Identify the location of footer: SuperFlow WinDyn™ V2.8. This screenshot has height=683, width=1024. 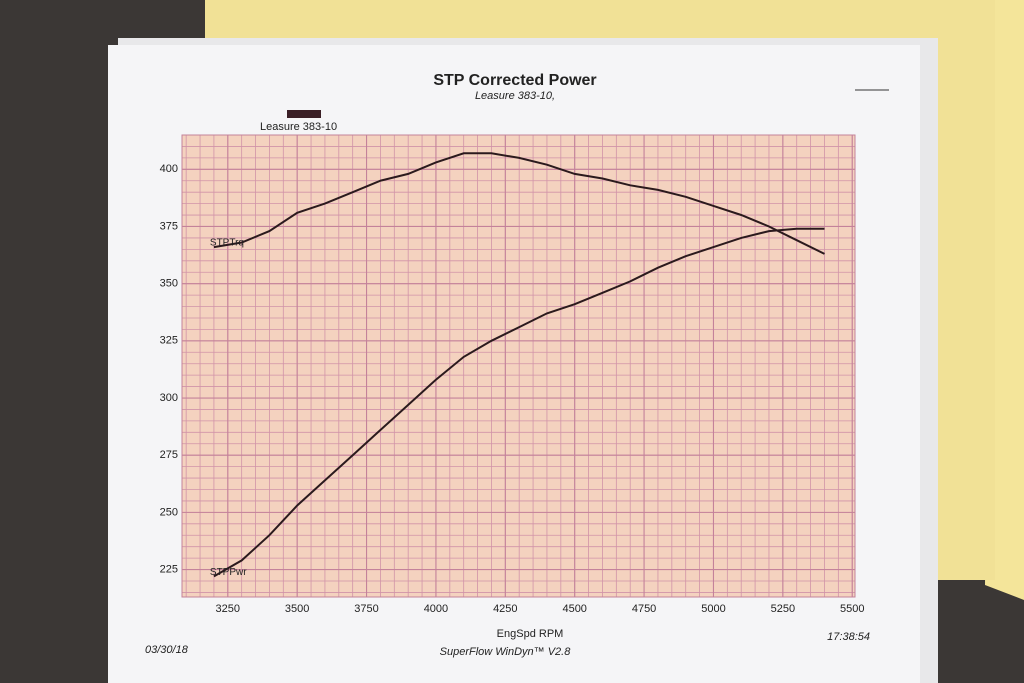
(506, 652).